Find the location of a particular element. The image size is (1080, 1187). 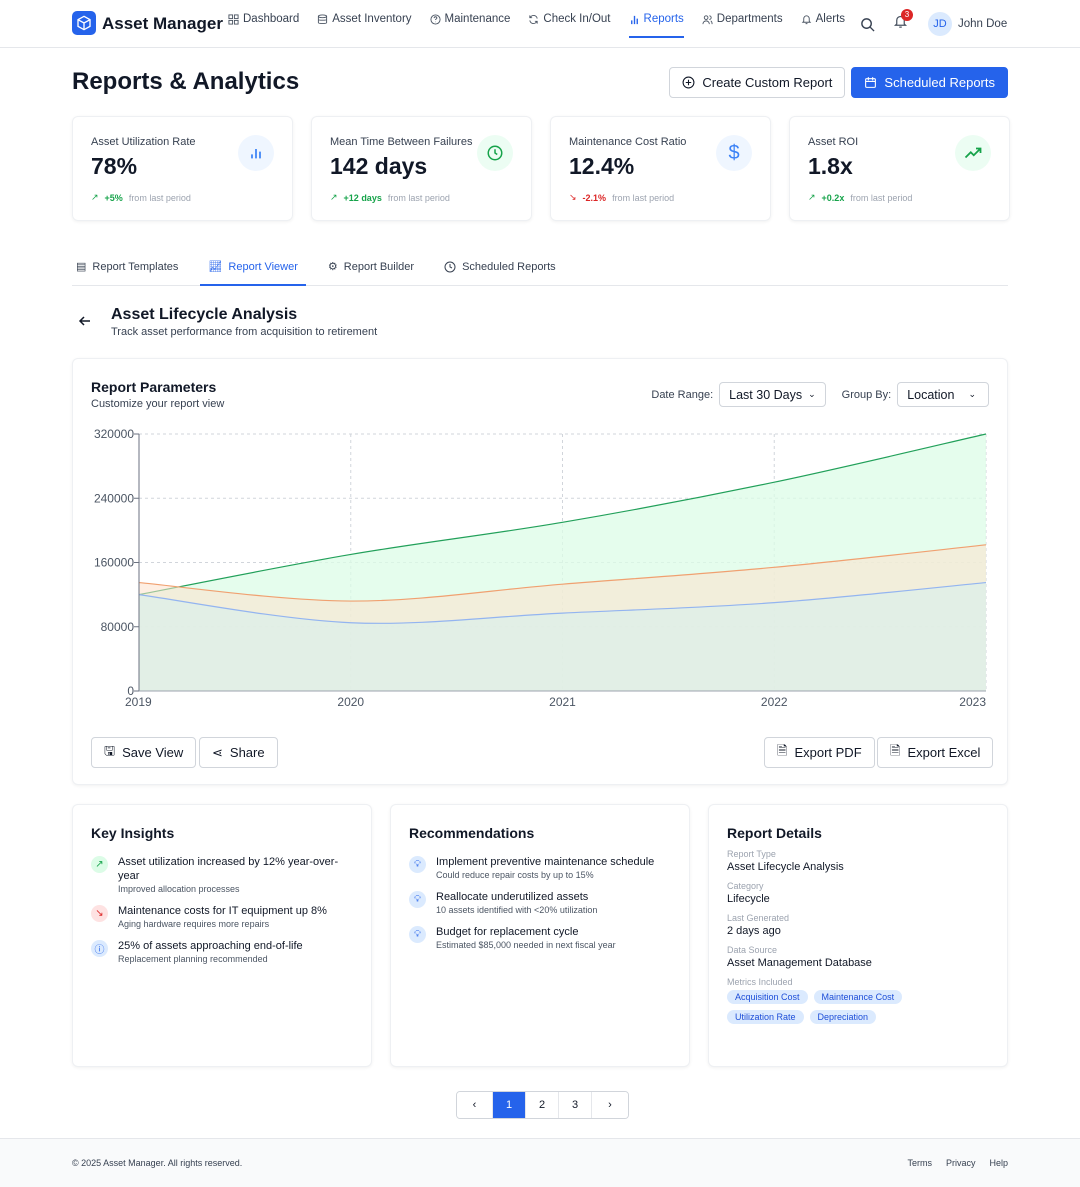

export-pdf-button: 🗎︎ Export PDF is located at coordinates (819, 752).